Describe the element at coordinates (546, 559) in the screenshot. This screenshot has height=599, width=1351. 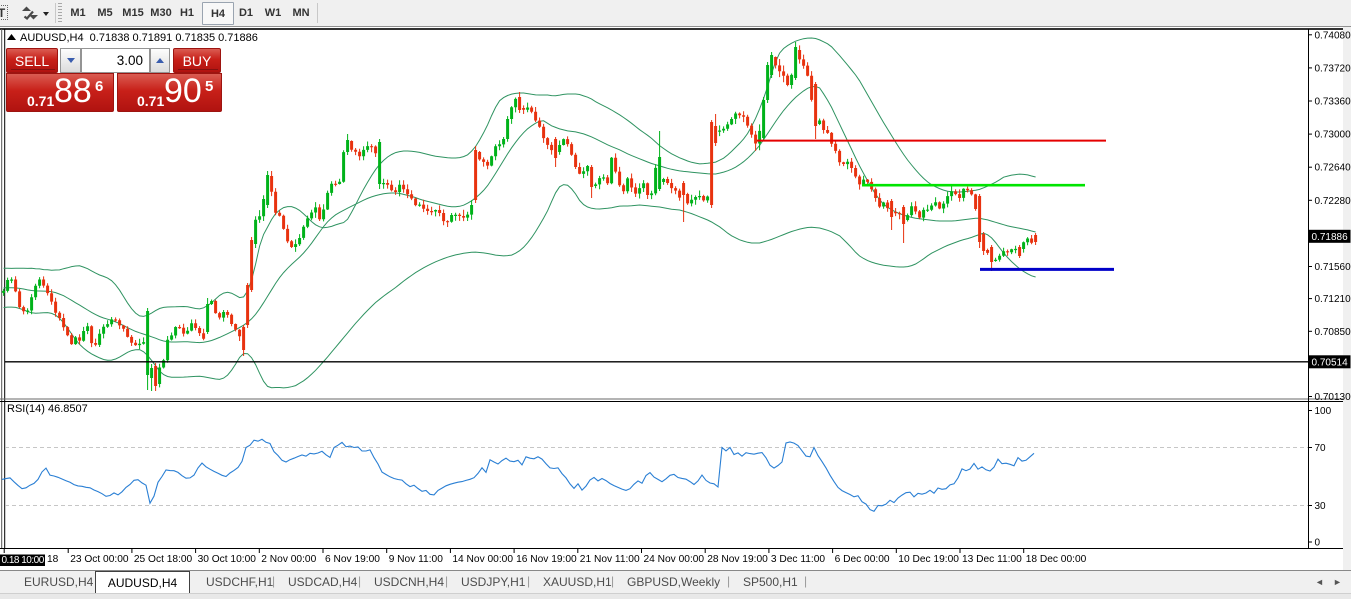
I see `svg-text: 16 Nov 19:00` at that location.